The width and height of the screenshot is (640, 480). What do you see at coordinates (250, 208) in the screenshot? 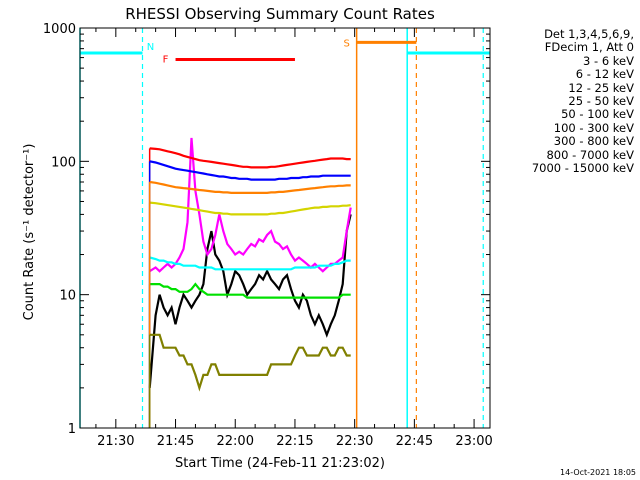
I see `series-line-50-100-kev` at bounding box center [250, 208].